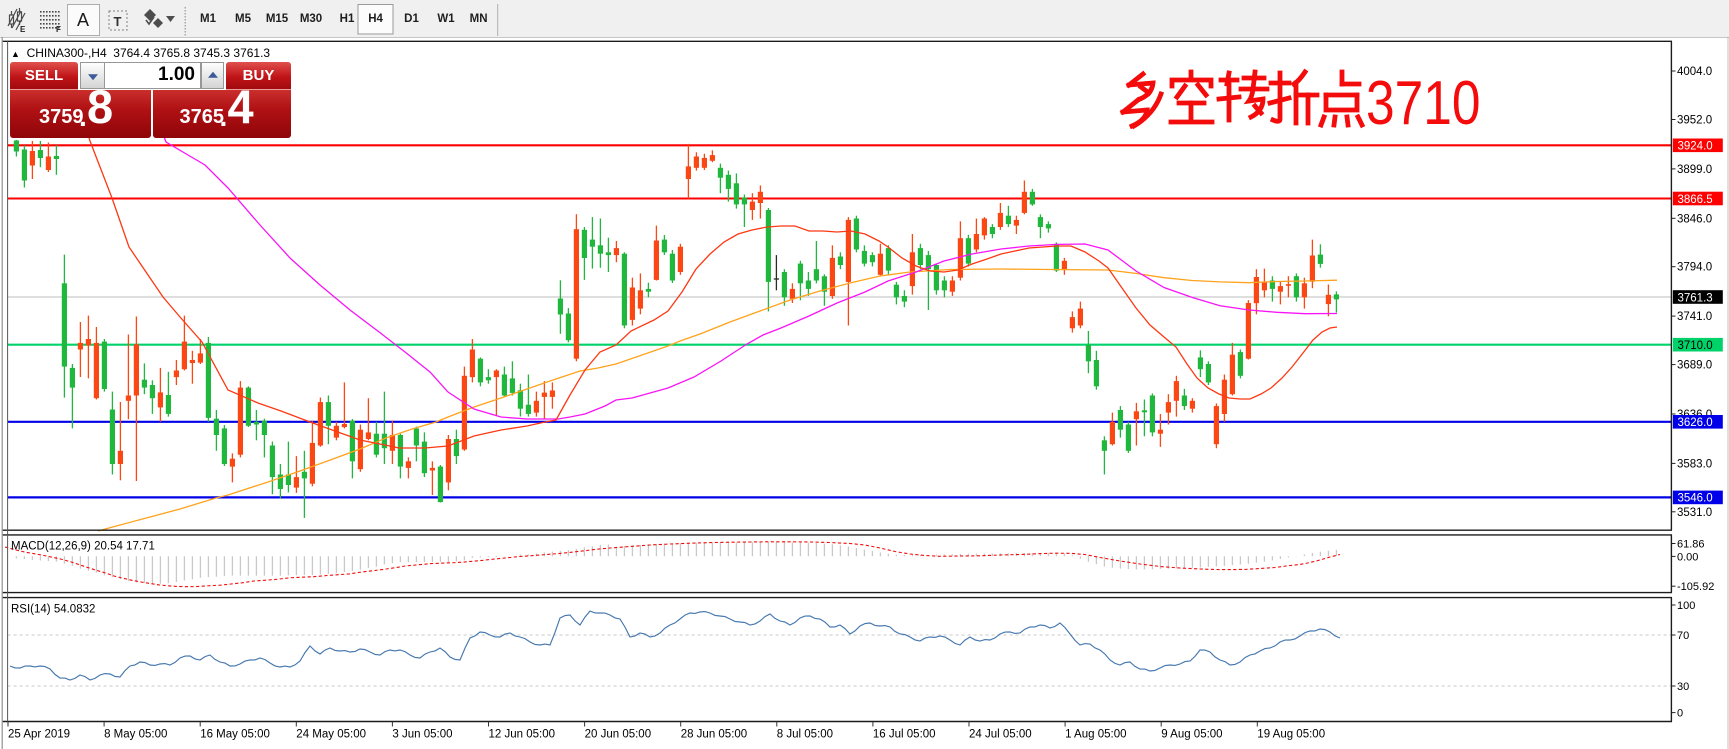 Image resolution: width=1729 pixels, height=749 pixels. I want to click on svg-text: 25 Apr 2019, so click(39, 735).